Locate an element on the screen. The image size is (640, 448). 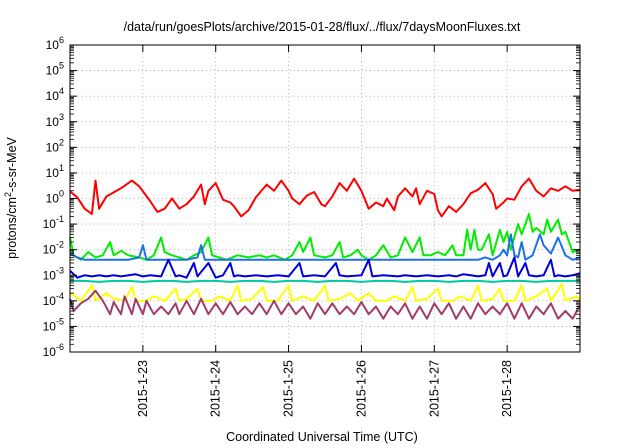
y-tick-label-exp: -3 is located at coordinates (60, 270).